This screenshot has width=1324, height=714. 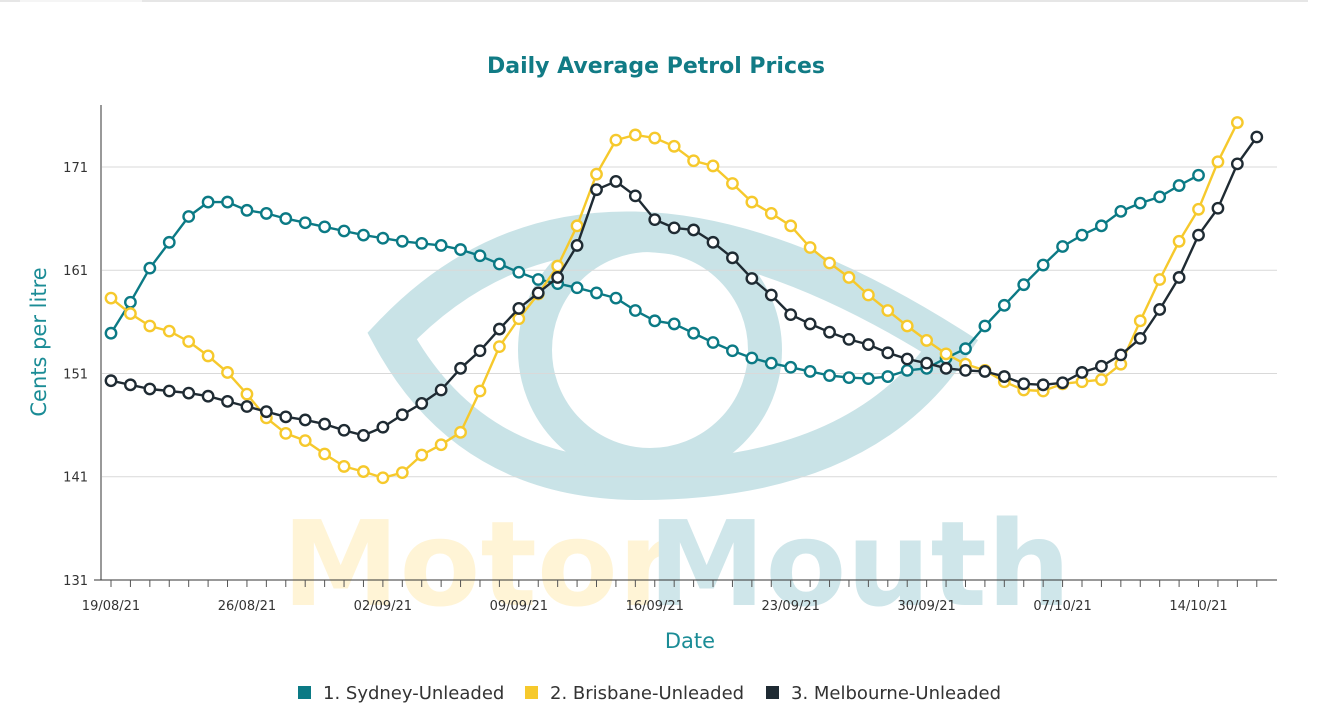 I want to click on legend-label: 3. Melbourne-Unleaded, so click(x=896, y=693).